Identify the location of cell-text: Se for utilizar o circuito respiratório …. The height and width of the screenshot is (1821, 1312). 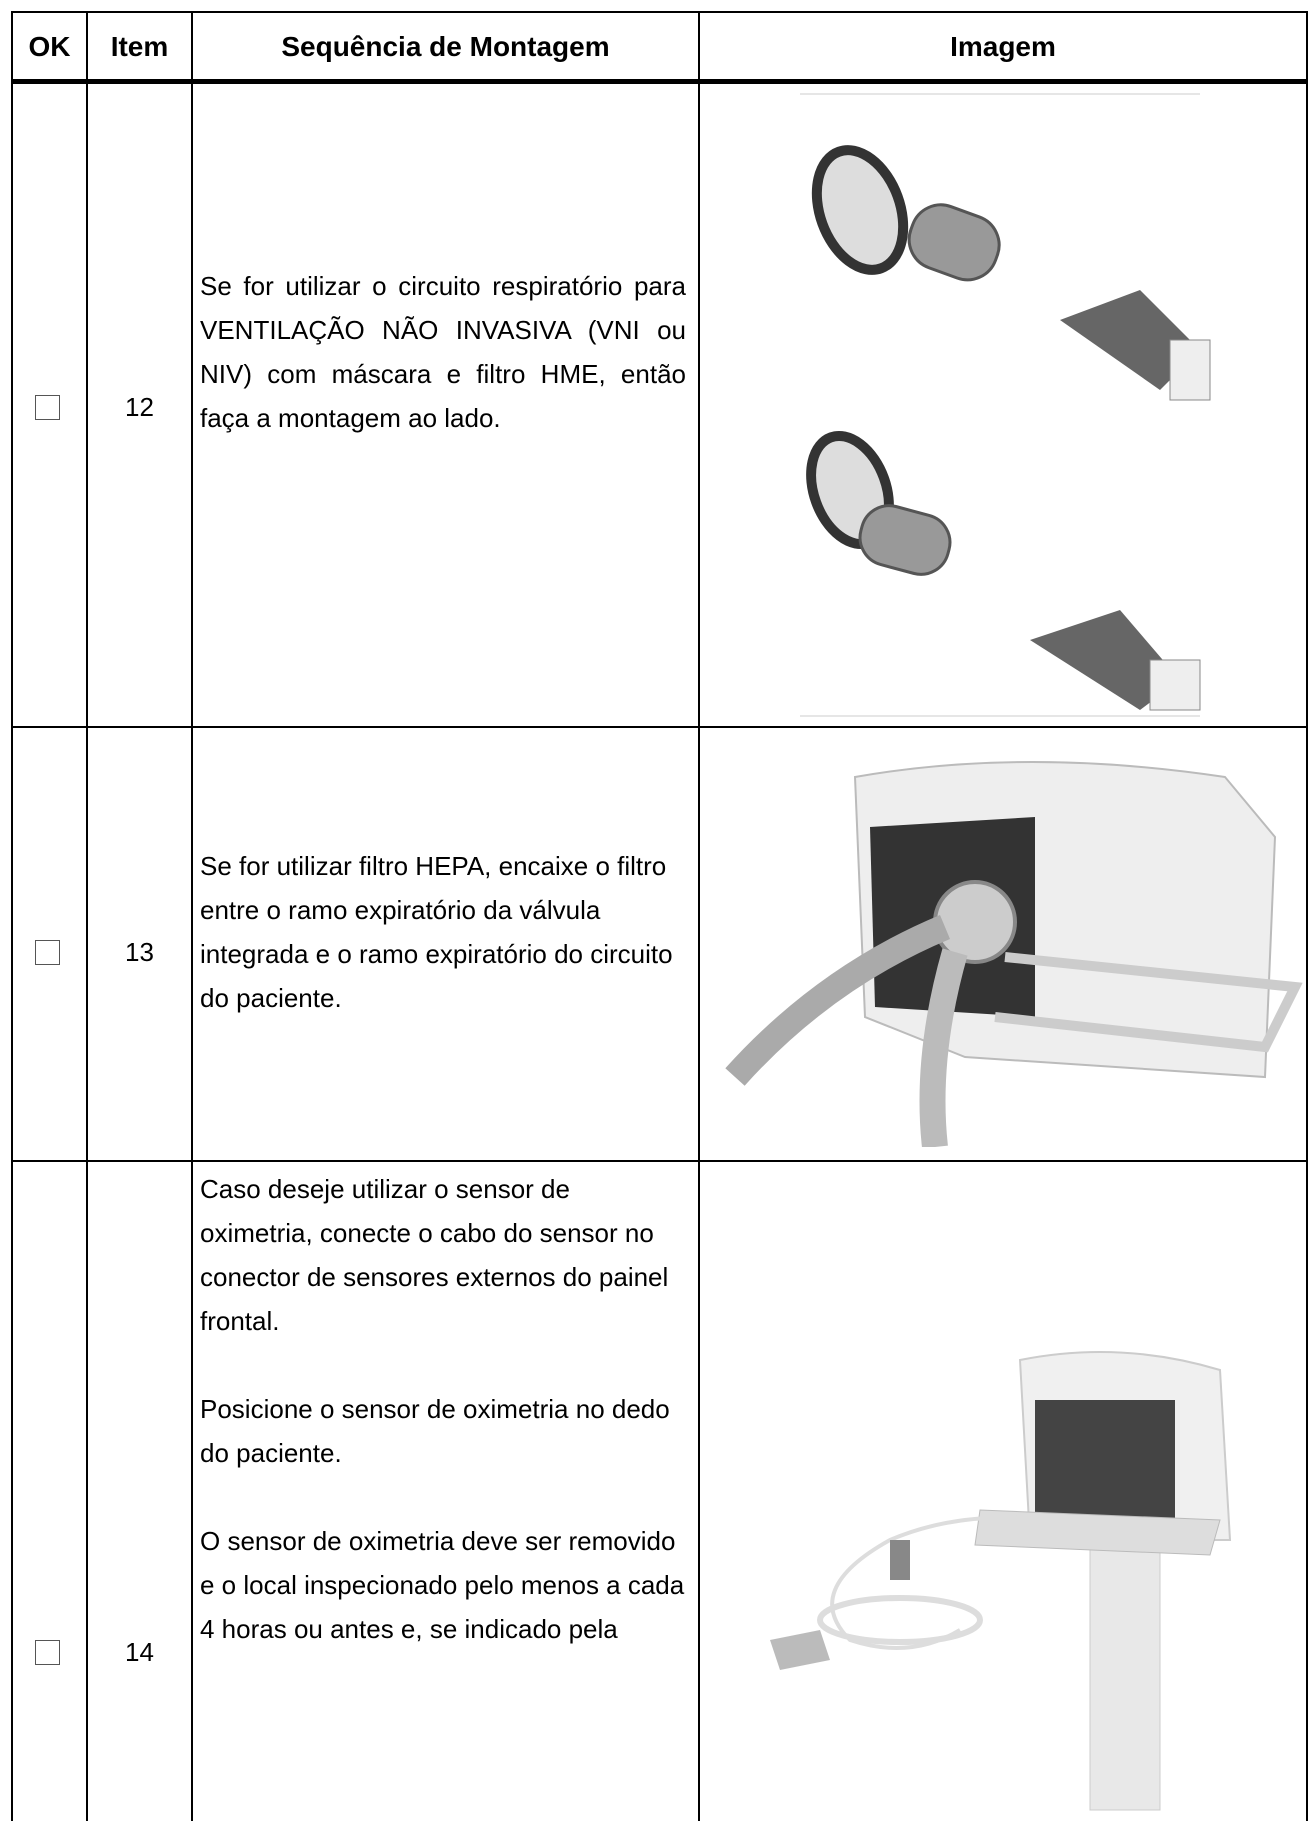
(443, 374).